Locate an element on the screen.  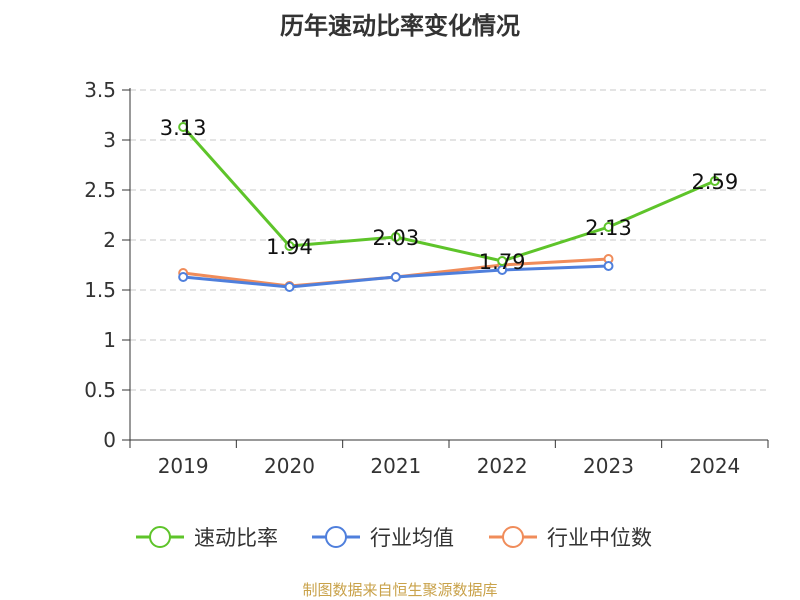
series-0-point-2024 is located at coordinates (714, 181).